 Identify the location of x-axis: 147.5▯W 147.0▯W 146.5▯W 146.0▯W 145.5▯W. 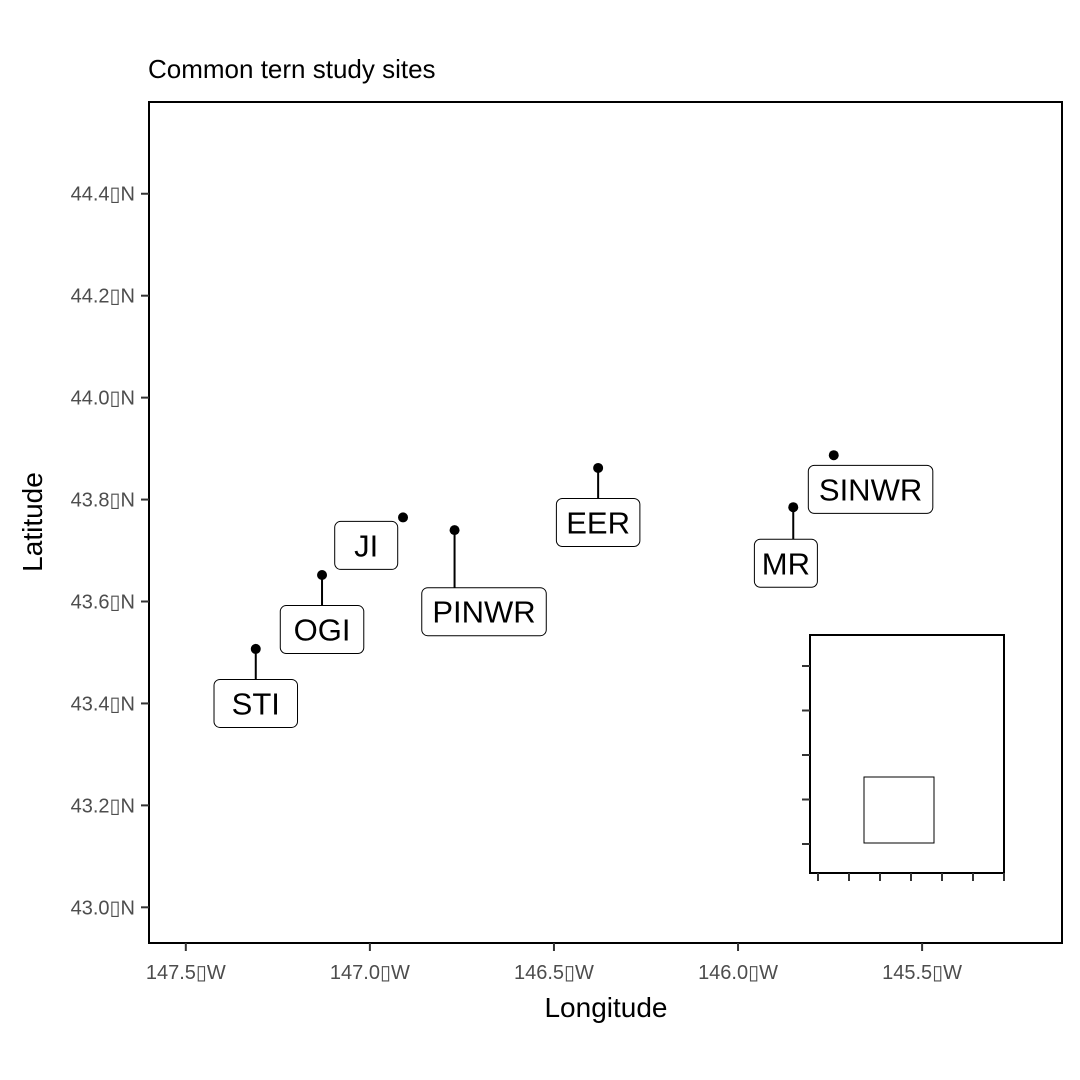
(554, 963).